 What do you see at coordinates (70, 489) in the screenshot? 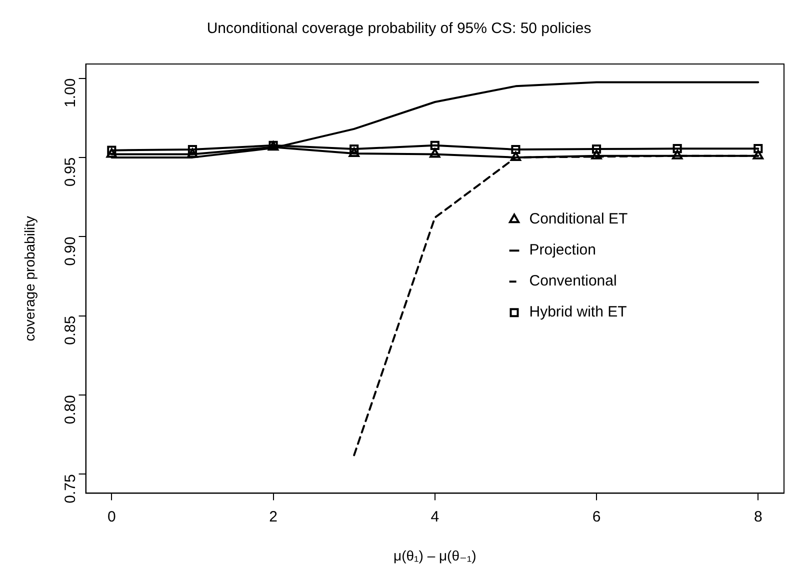
I see `y-tick-label: 0.75` at bounding box center [70, 489].